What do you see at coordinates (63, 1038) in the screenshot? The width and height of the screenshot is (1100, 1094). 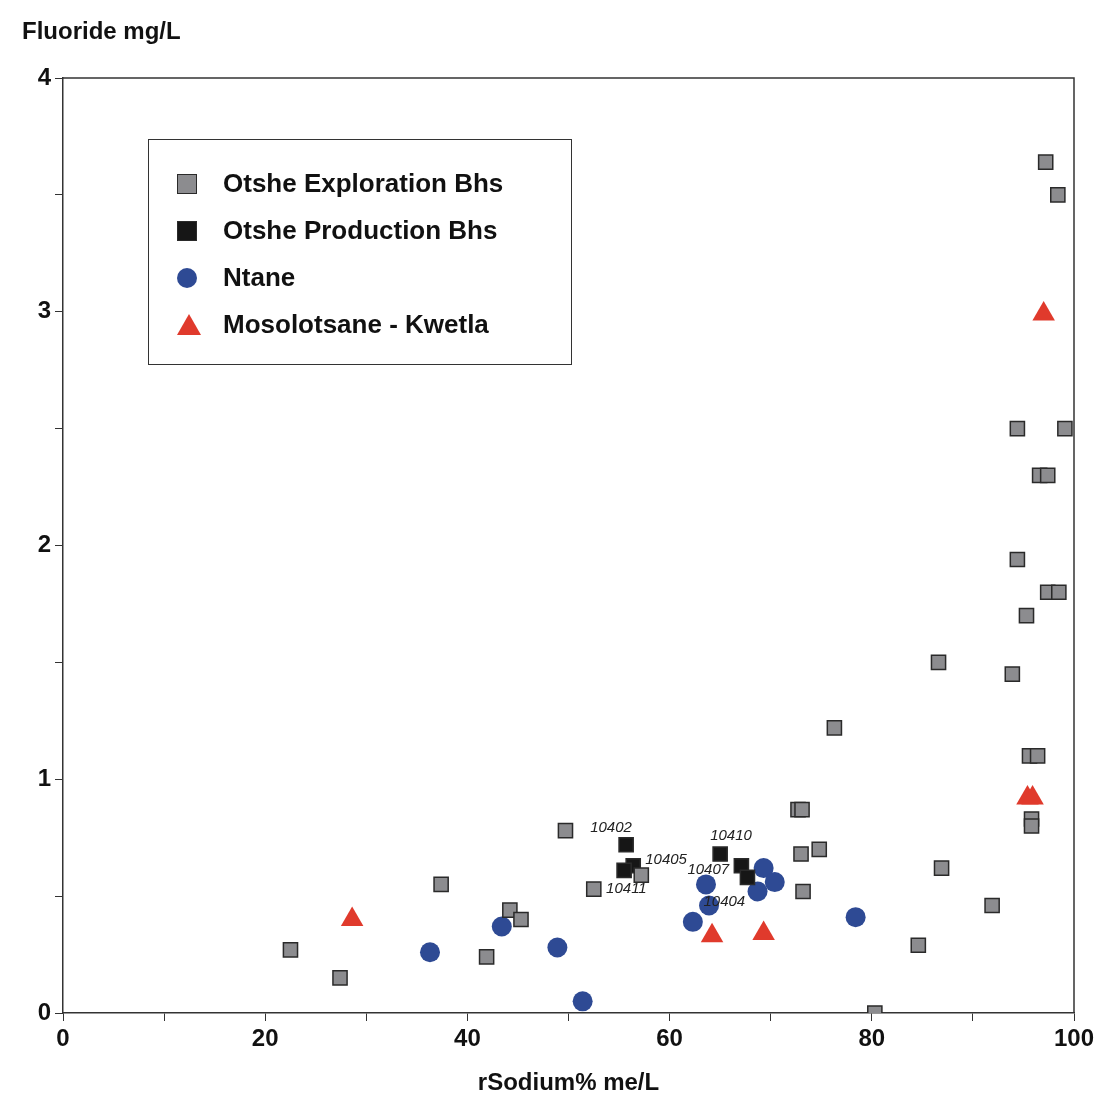 I see `x-tick-label: 0` at bounding box center [63, 1038].